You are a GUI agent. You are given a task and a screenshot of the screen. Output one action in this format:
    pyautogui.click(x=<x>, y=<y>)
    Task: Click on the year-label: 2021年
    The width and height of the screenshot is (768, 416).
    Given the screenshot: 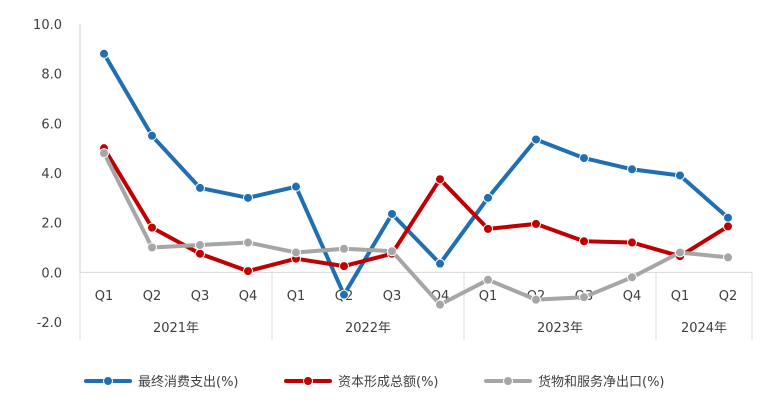 What is the action you would take?
    pyautogui.click(x=176, y=328)
    